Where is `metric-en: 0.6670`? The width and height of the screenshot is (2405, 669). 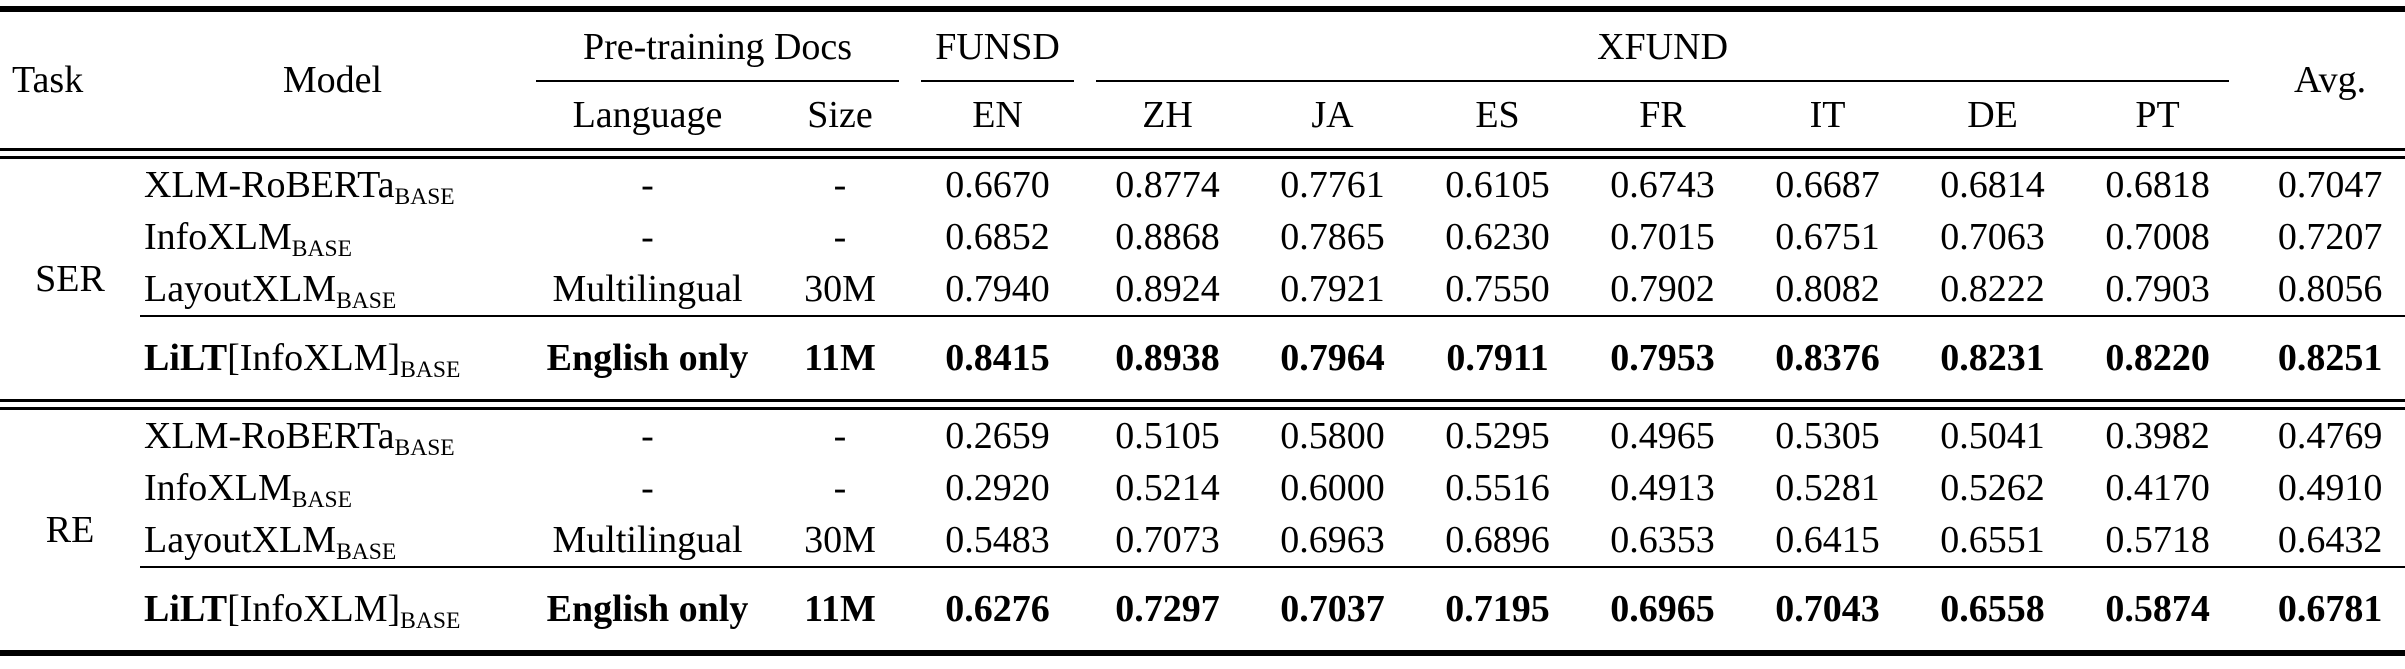
metric-en: 0.6670 is located at coordinates (997, 185).